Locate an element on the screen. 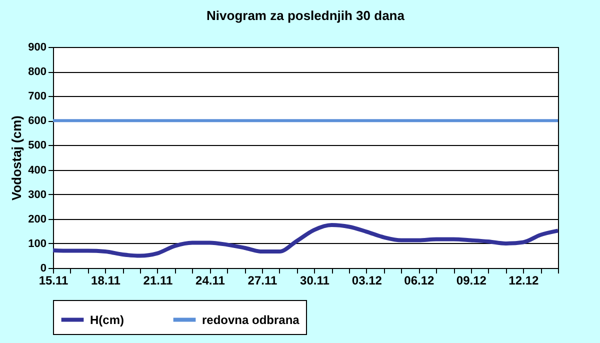  y-tick-label: 100 is located at coordinates (37, 244).